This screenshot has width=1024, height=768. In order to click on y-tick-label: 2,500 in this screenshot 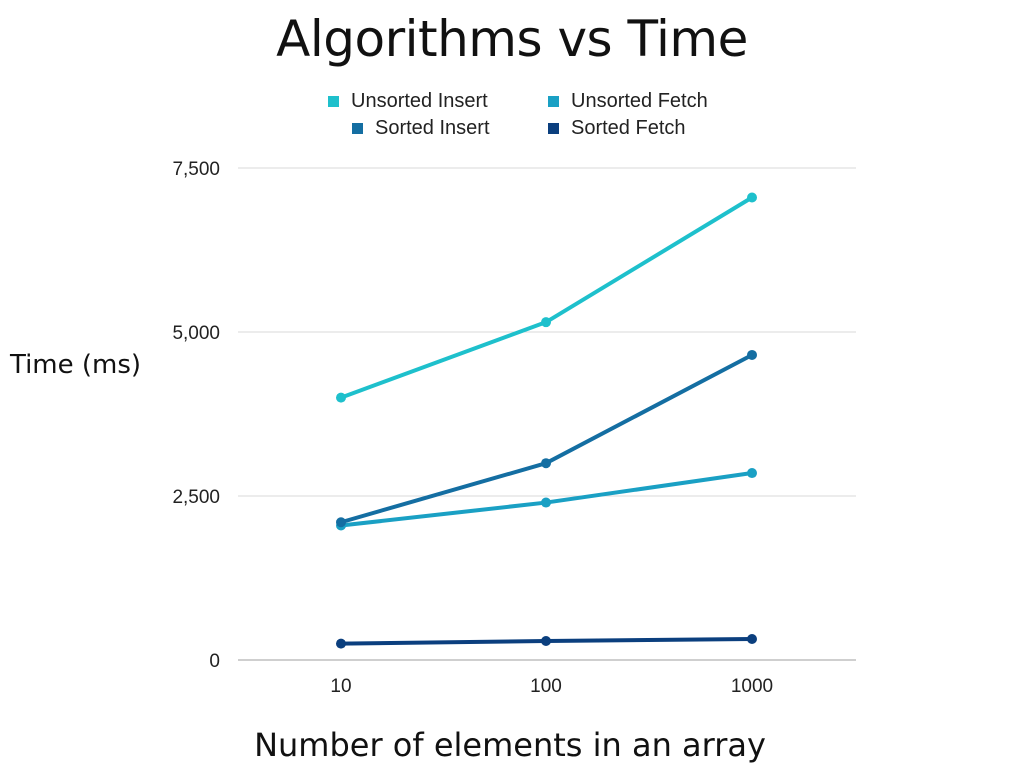, I will do `click(196, 497)`.